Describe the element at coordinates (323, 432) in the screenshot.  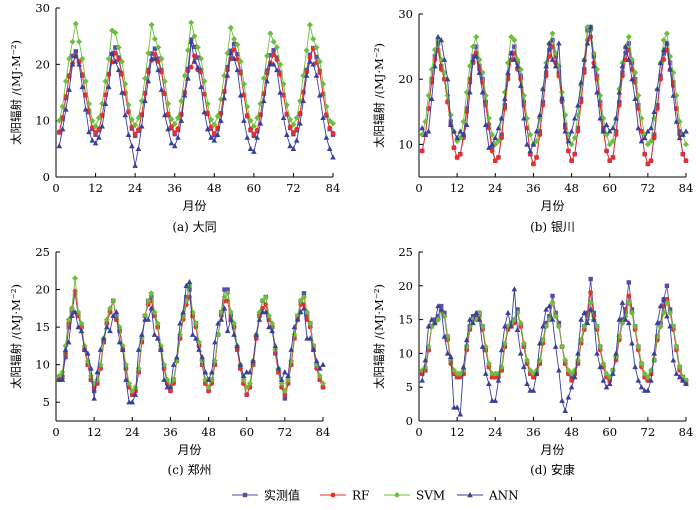
I see `x-tick-label: 84` at that location.